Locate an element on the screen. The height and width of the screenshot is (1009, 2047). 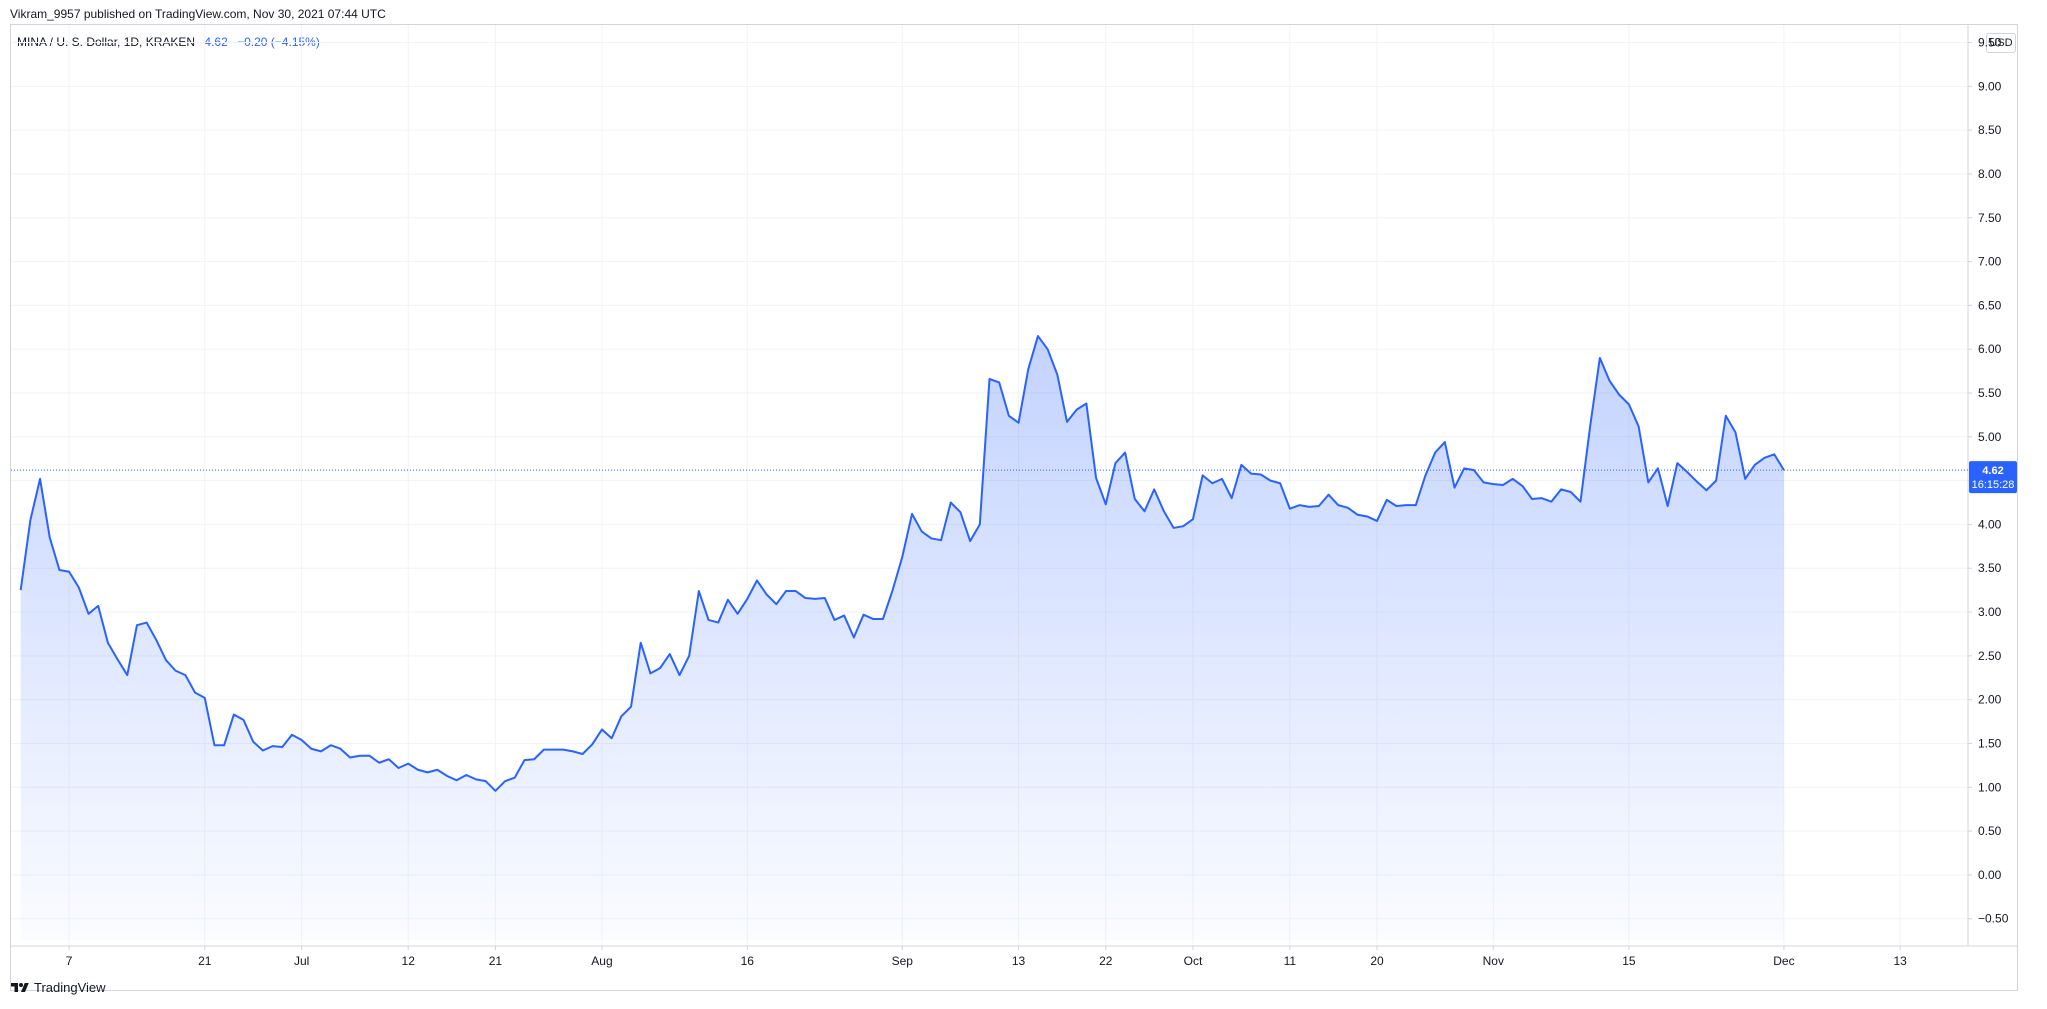
last-price-tag: 4.62 16:15:28 is located at coordinates (1993, 477).